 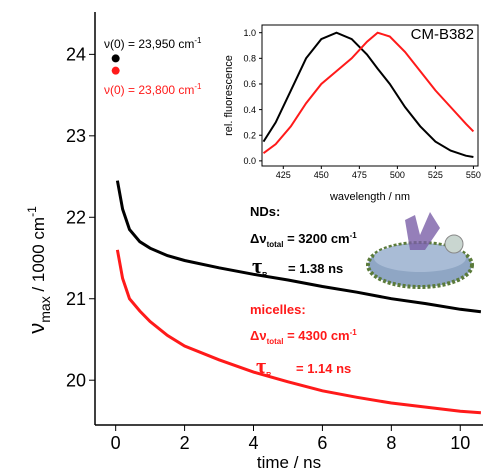 What do you see at coordinates (185, 443) in the screenshot?
I see `x-tick-label: 2` at bounding box center [185, 443].